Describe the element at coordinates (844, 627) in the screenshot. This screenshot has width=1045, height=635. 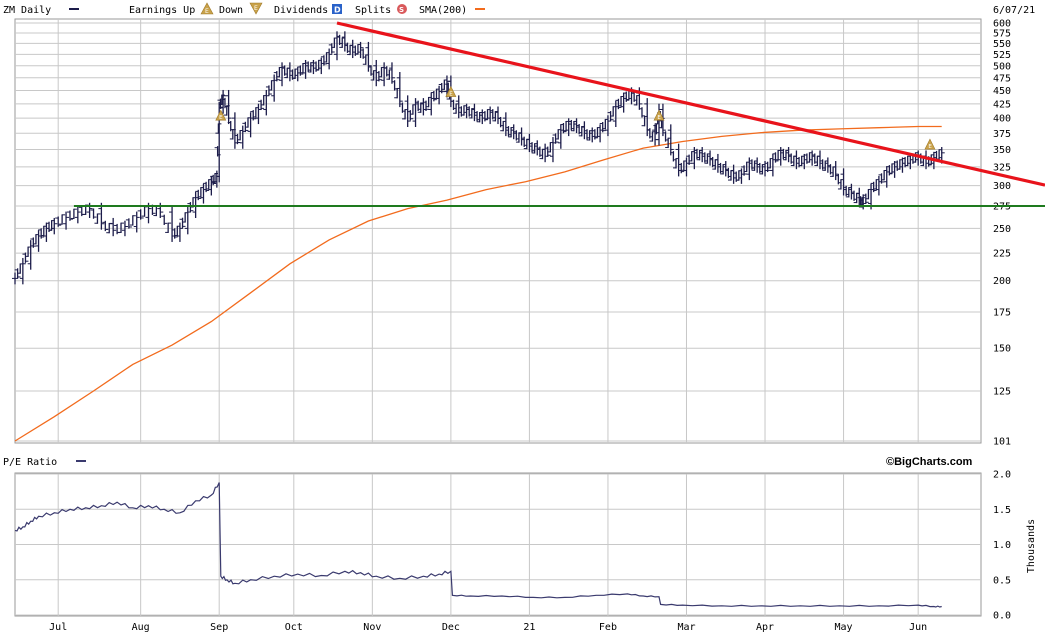
I see `x-tick-label: May` at that location.